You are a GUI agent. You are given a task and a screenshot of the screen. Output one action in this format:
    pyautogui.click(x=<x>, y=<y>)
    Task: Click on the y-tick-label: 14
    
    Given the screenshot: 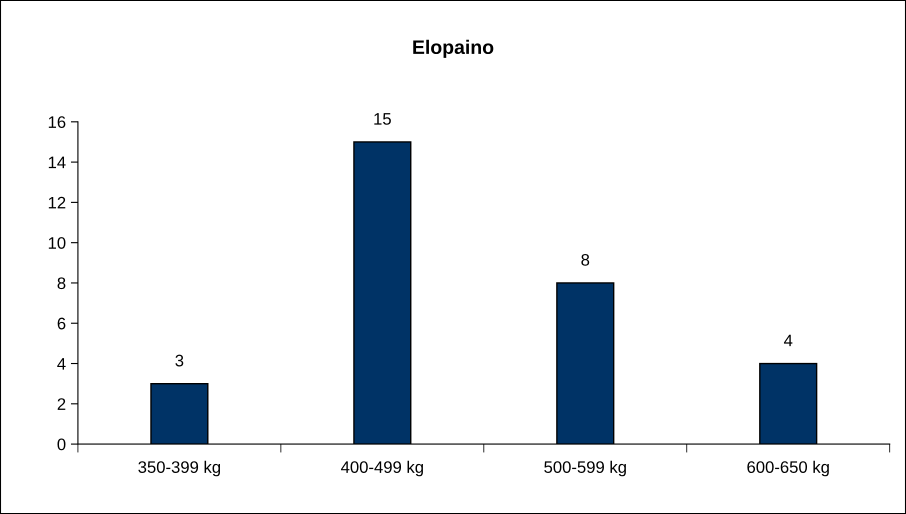 What is the action you would take?
    pyautogui.click(x=57, y=162)
    